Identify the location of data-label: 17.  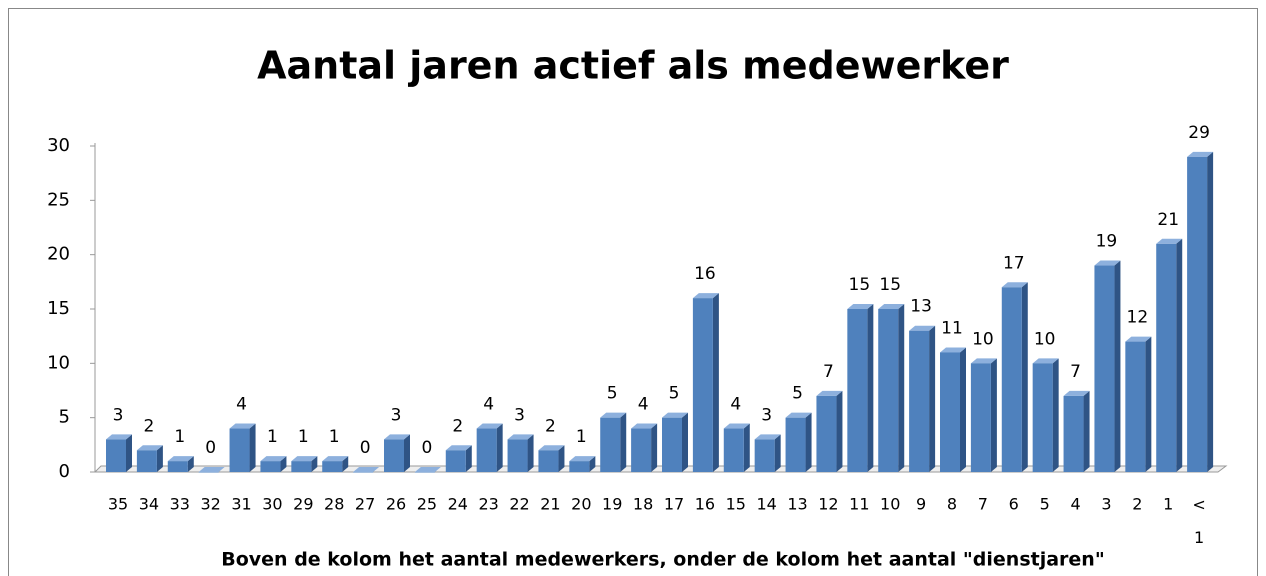
(1014, 263).